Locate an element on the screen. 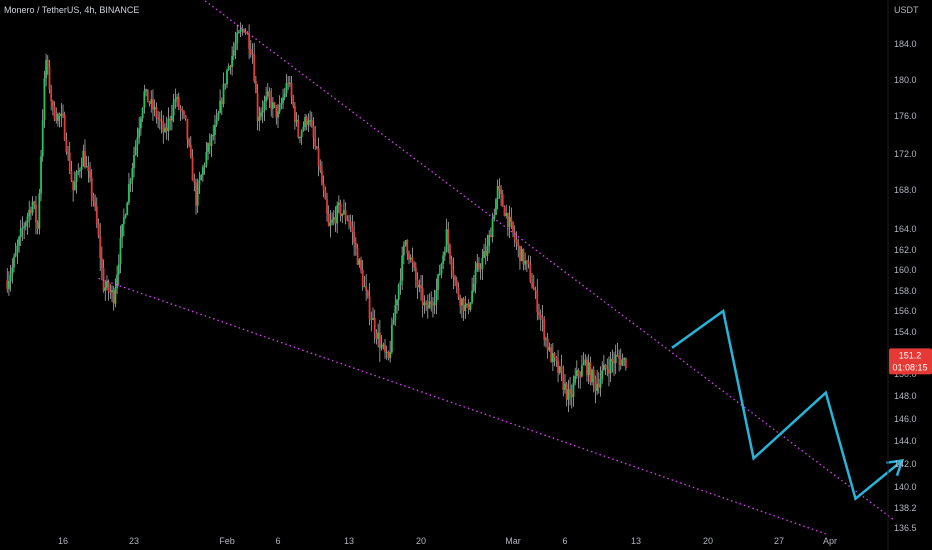 Image resolution: width=932 pixels, height=550 pixels. x-tick-label: 20 is located at coordinates (421, 541).